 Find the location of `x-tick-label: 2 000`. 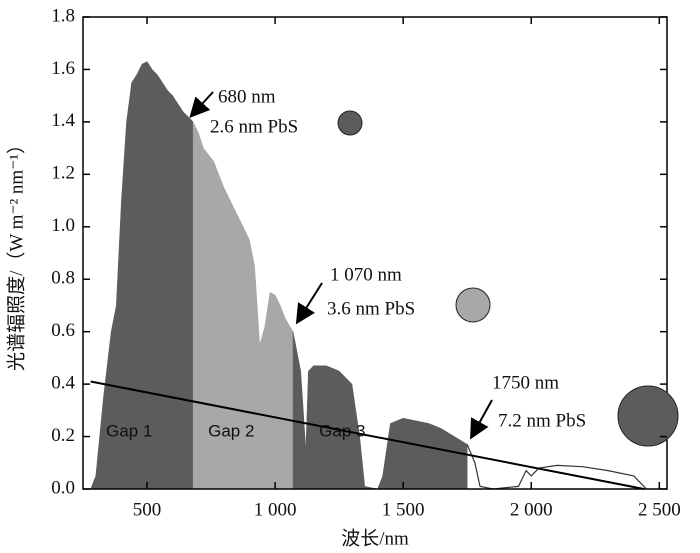

x-tick-label: 2 000 is located at coordinates (531, 509).